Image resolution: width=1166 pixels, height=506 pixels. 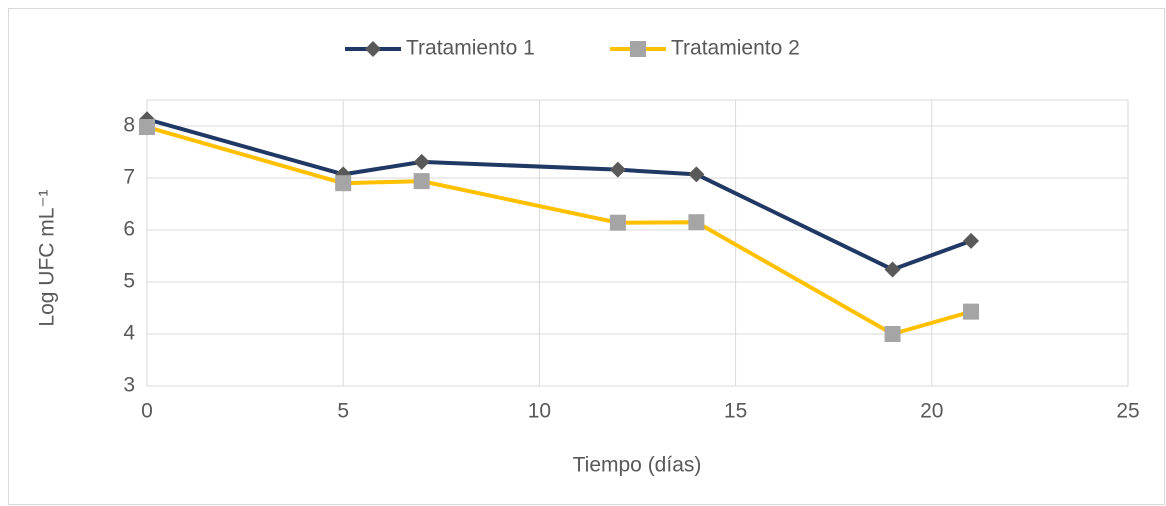 I want to click on y-axis-title: Log UFC mL⁻¹, so click(x=47, y=257).